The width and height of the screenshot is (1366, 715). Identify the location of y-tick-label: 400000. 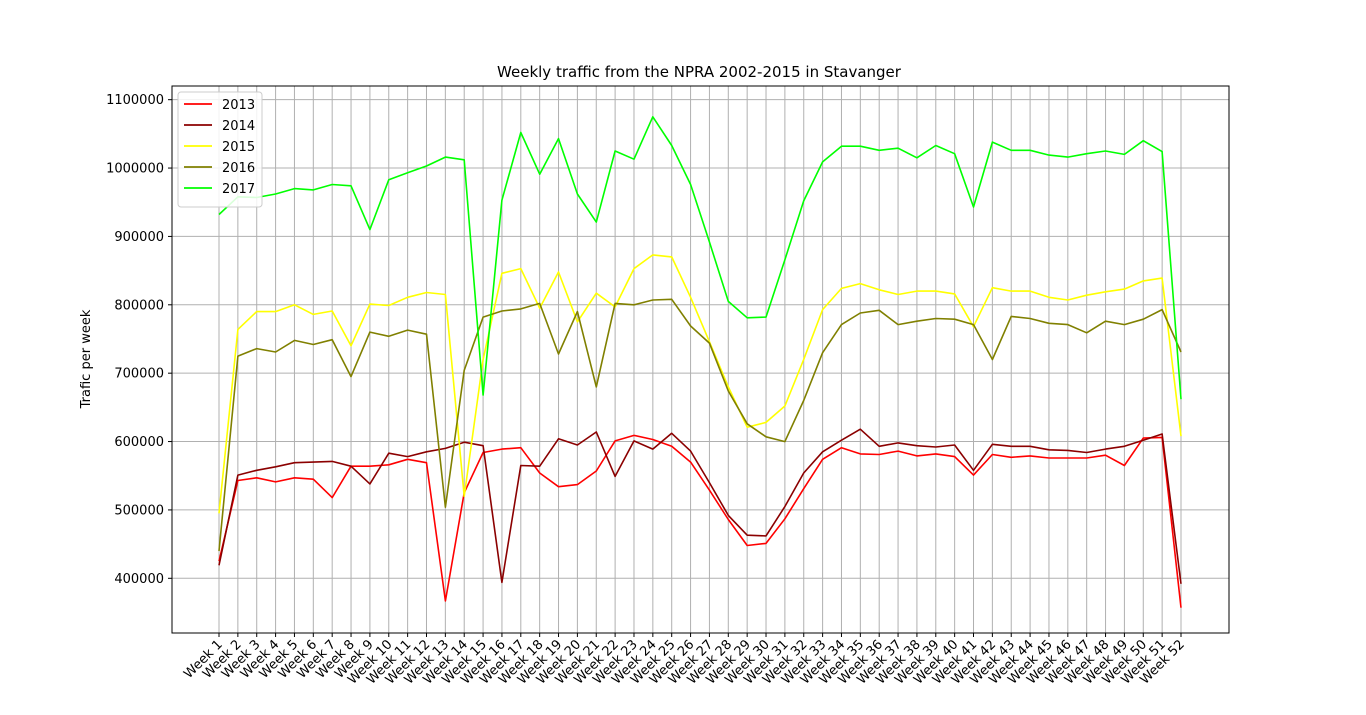
(139, 579).